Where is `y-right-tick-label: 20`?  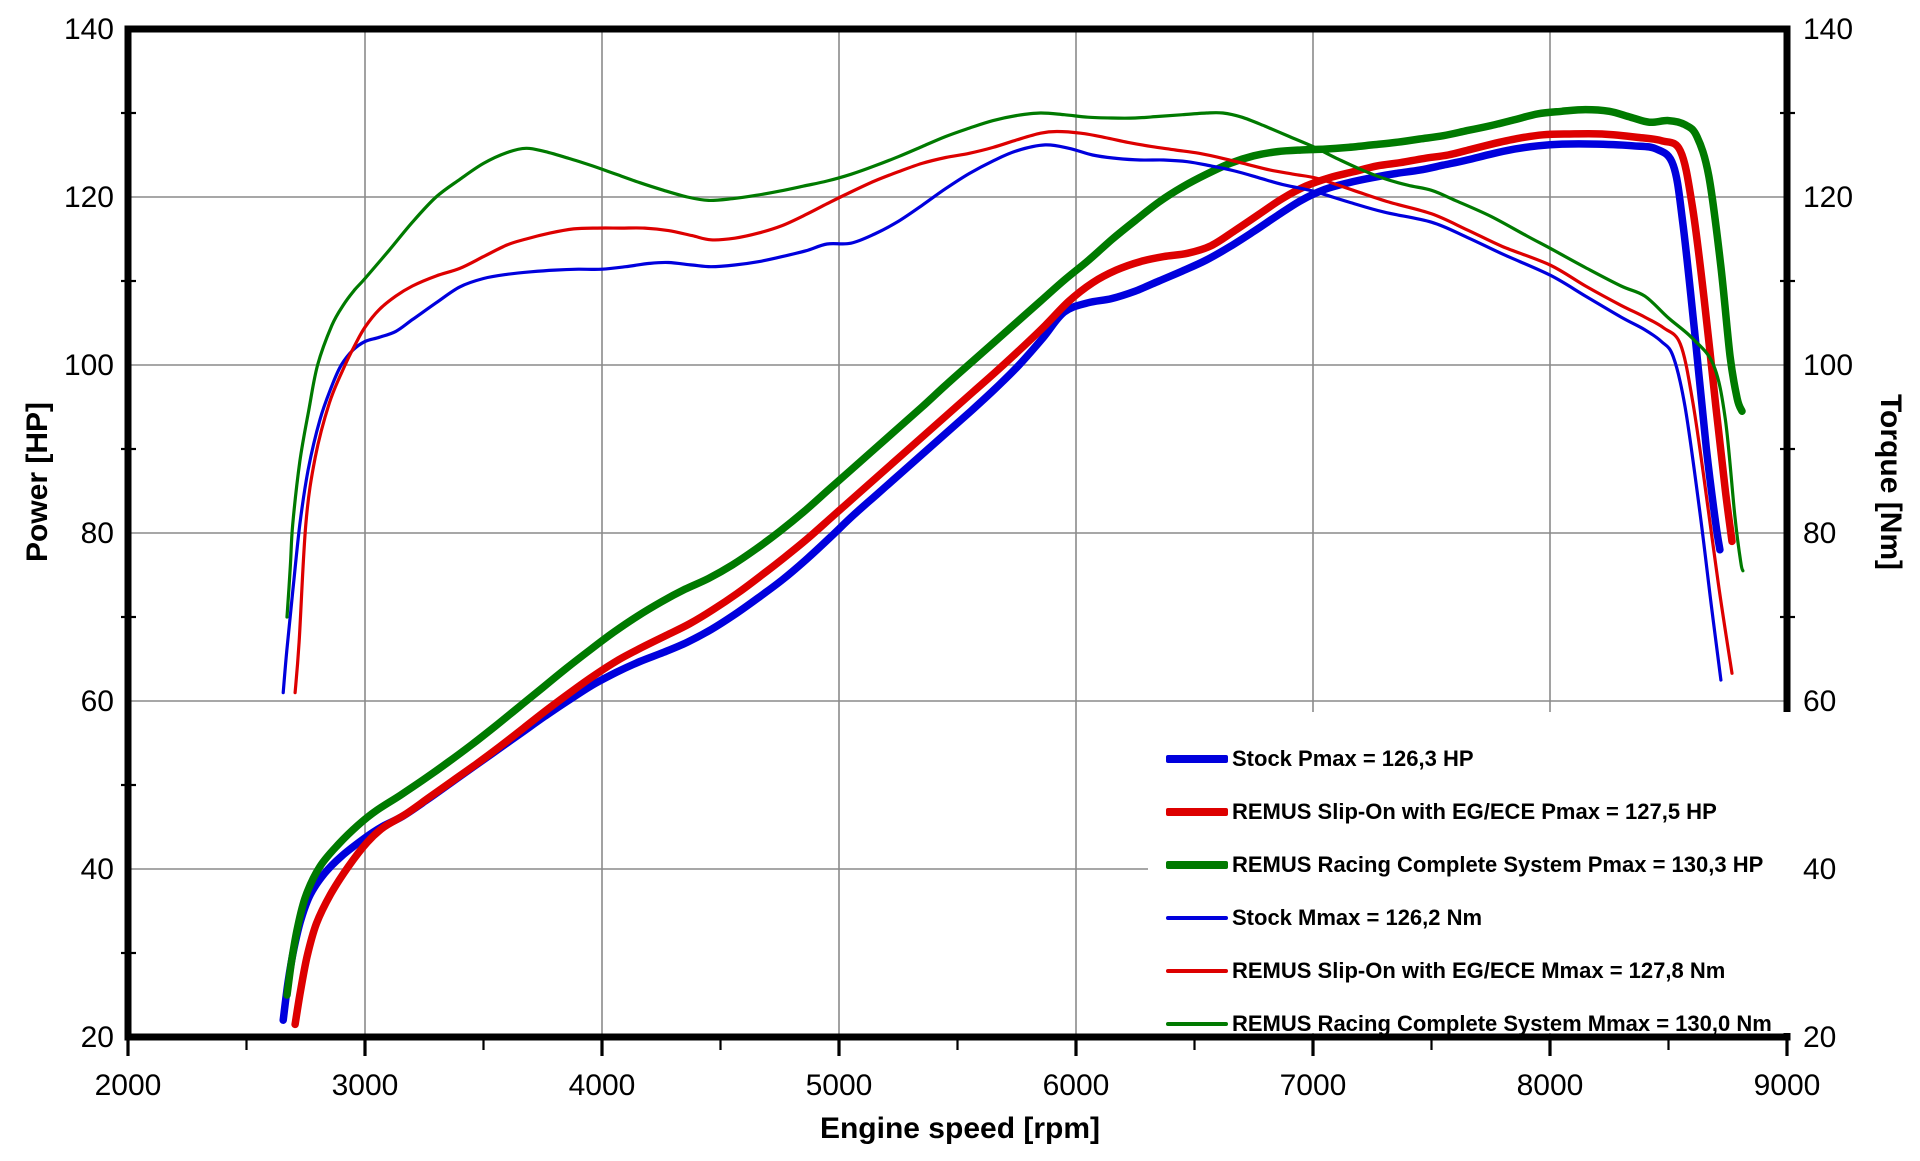 y-right-tick-label: 20 is located at coordinates (1819, 1037).